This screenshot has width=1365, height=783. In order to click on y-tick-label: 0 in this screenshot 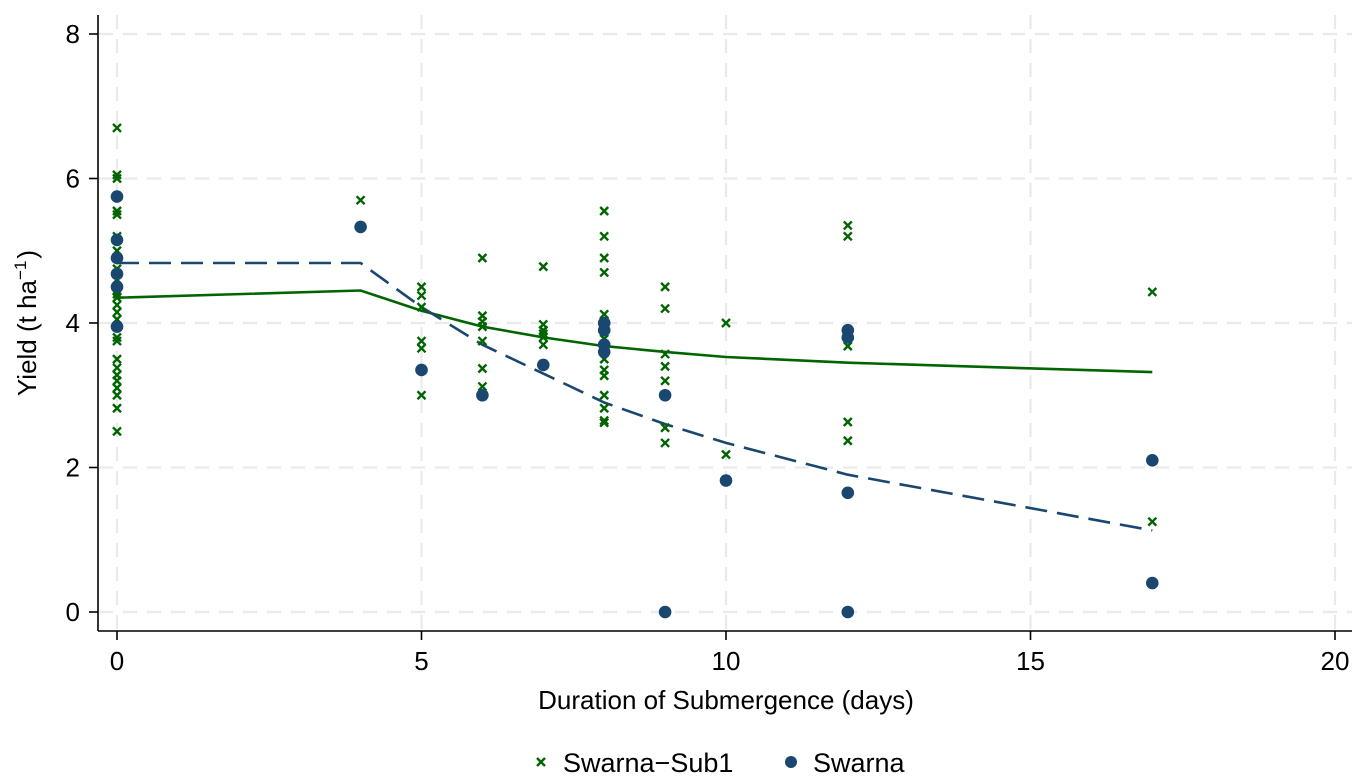, I will do `click(73, 612)`.